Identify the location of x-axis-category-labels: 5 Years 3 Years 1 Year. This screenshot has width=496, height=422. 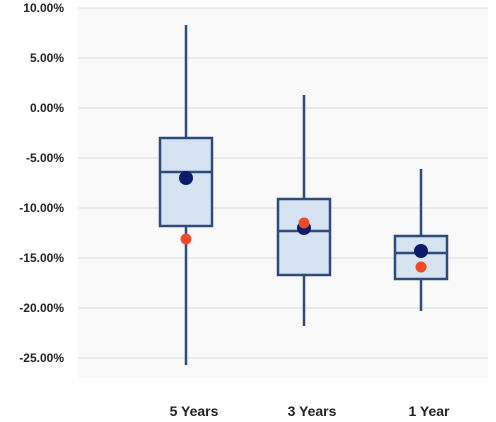
(310, 411).